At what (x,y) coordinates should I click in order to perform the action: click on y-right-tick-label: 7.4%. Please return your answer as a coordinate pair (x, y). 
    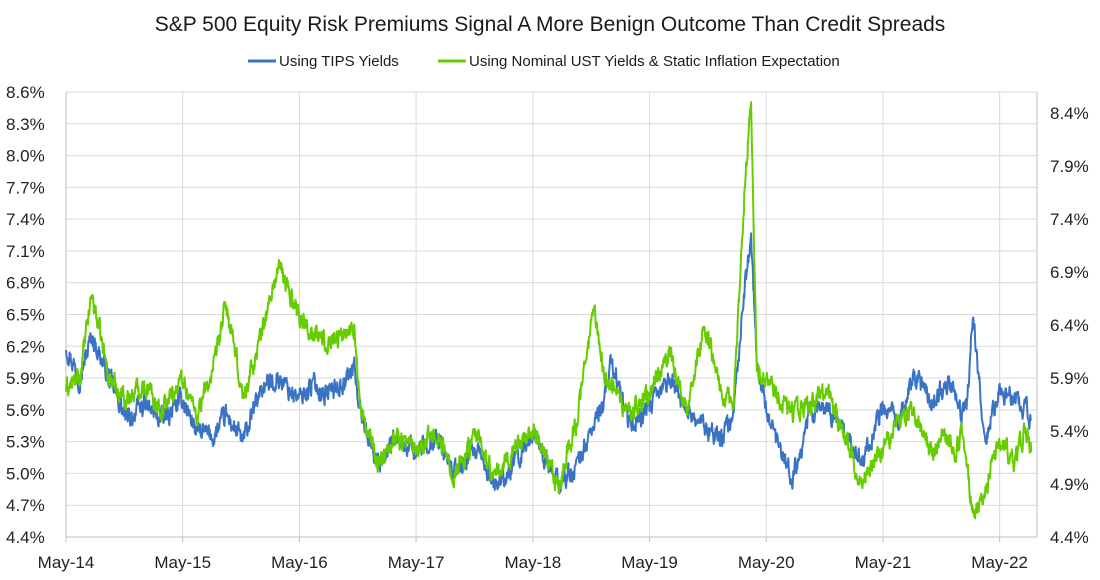
    Looking at the image, I should click on (1069, 219).